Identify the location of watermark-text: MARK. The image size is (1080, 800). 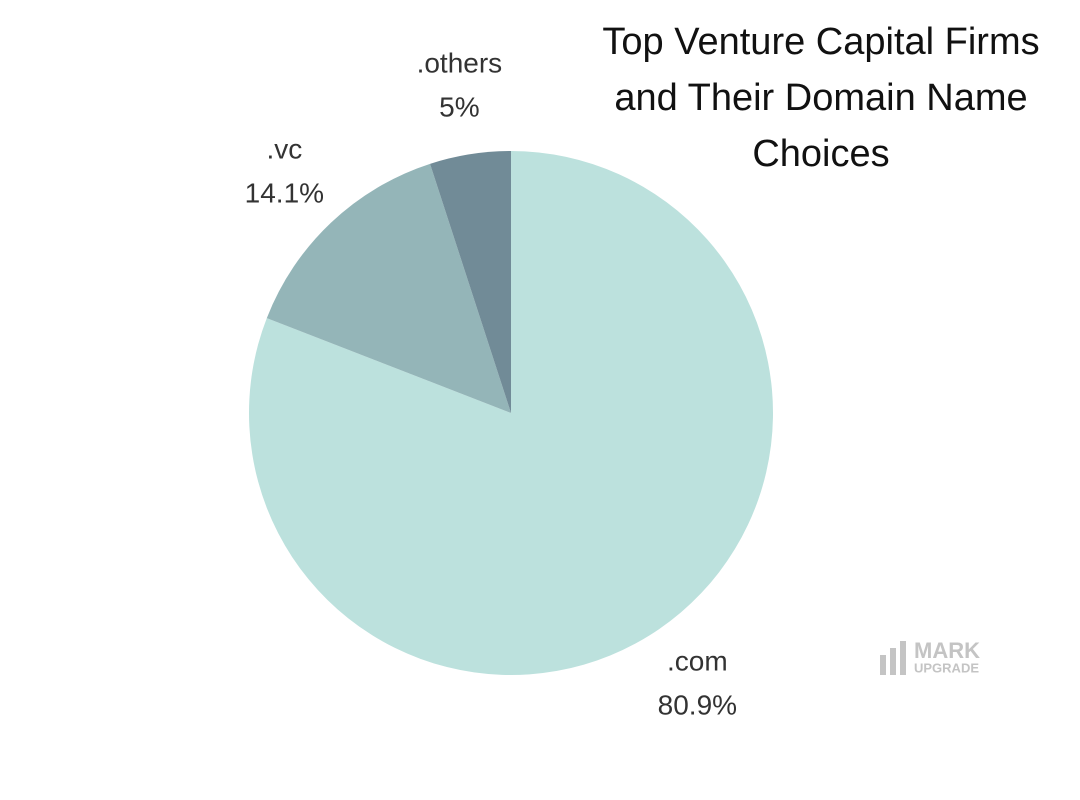
(947, 650).